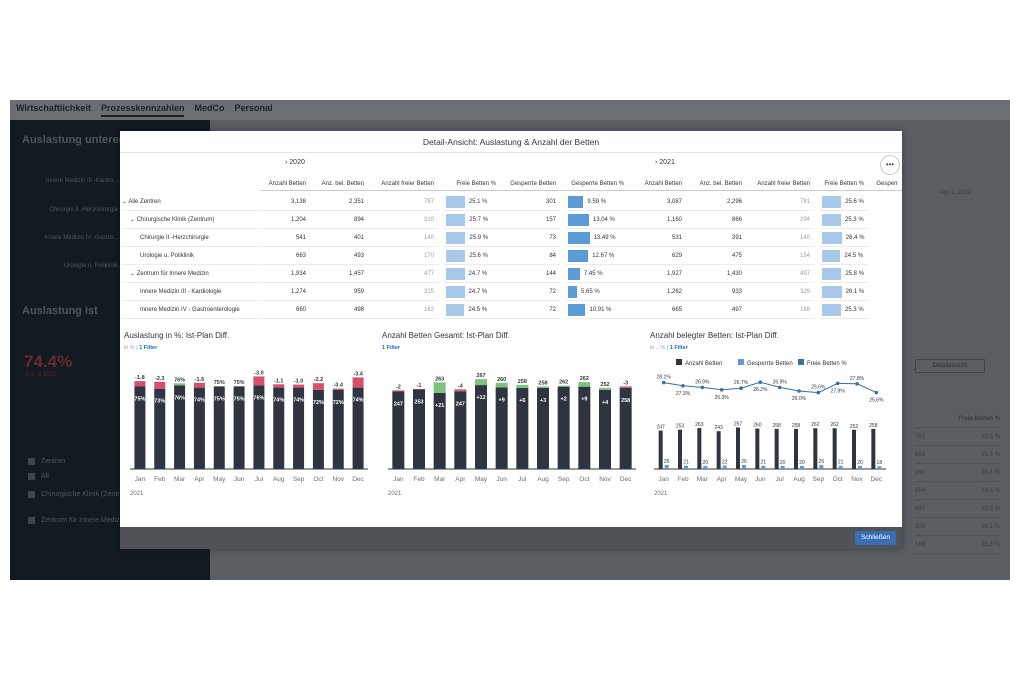 The height and width of the screenshot is (682, 1024). What do you see at coordinates (190, 220) in the screenshot?
I see `row-label: ⌄ Chirurgische Klinik (Zentrum)` at bounding box center [190, 220].